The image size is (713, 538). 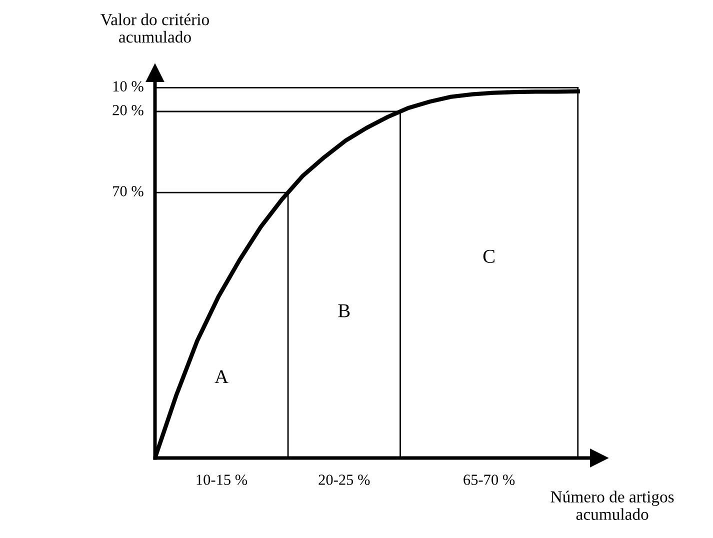 I want to click on annotation: B, so click(x=344, y=311).